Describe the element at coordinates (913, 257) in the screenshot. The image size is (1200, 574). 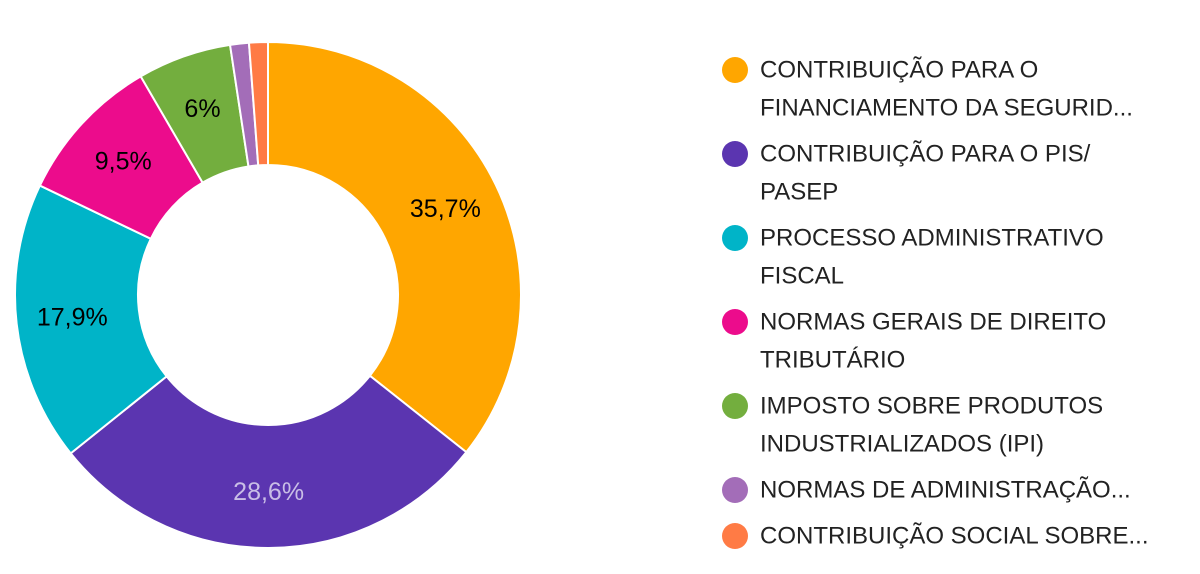
I see `legend-item-processo-administrativo-fiscal: PROCESSO ADMINISTRATIVO FISCAL` at that location.